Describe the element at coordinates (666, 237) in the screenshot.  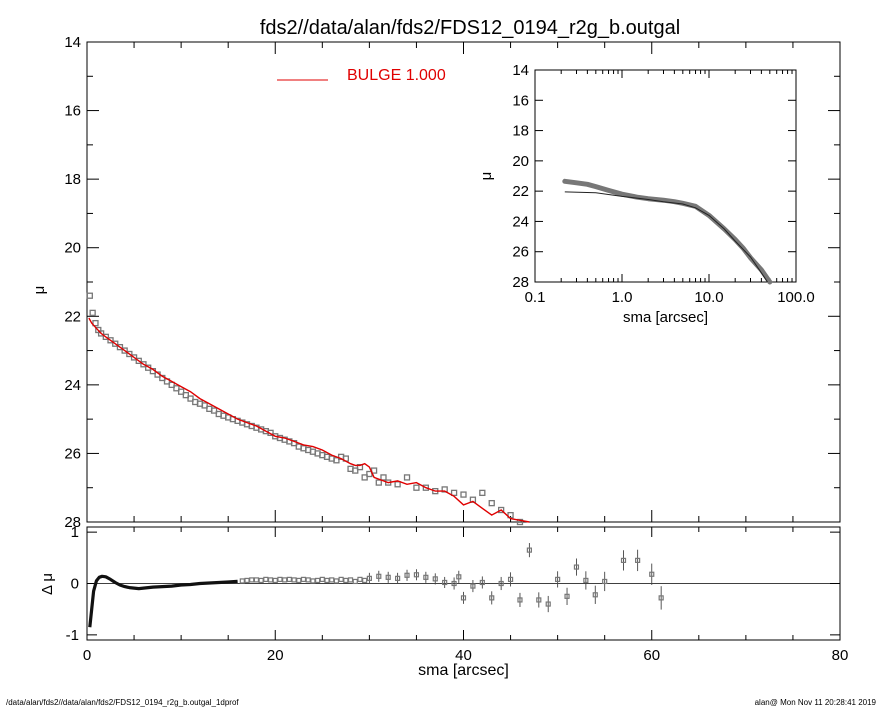
I see `inset-model-line` at that location.